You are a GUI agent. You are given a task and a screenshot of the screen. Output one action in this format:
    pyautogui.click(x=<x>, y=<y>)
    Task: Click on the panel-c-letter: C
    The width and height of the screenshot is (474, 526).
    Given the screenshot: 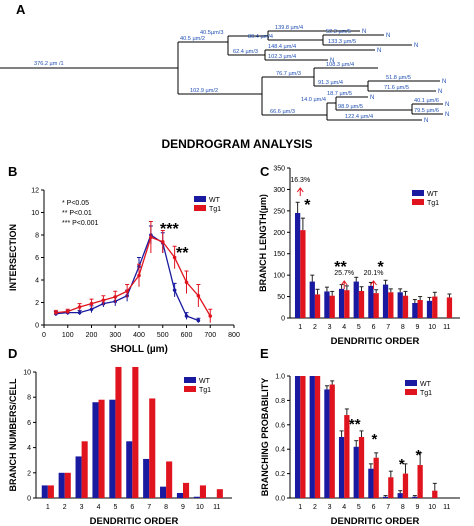 What is the action you would take?
    pyautogui.click(x=265, y=171)
    